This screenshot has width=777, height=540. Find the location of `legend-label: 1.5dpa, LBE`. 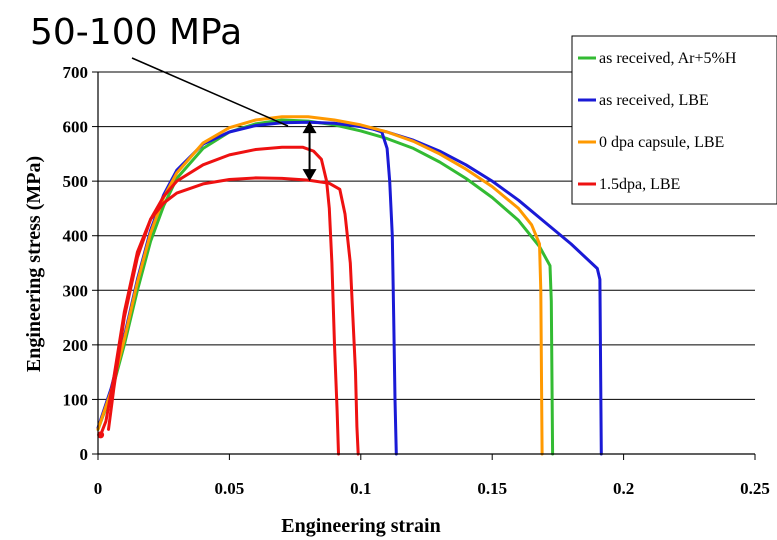

legend-label: 1.5dpa, LBE is located at coordinates (639, 184).